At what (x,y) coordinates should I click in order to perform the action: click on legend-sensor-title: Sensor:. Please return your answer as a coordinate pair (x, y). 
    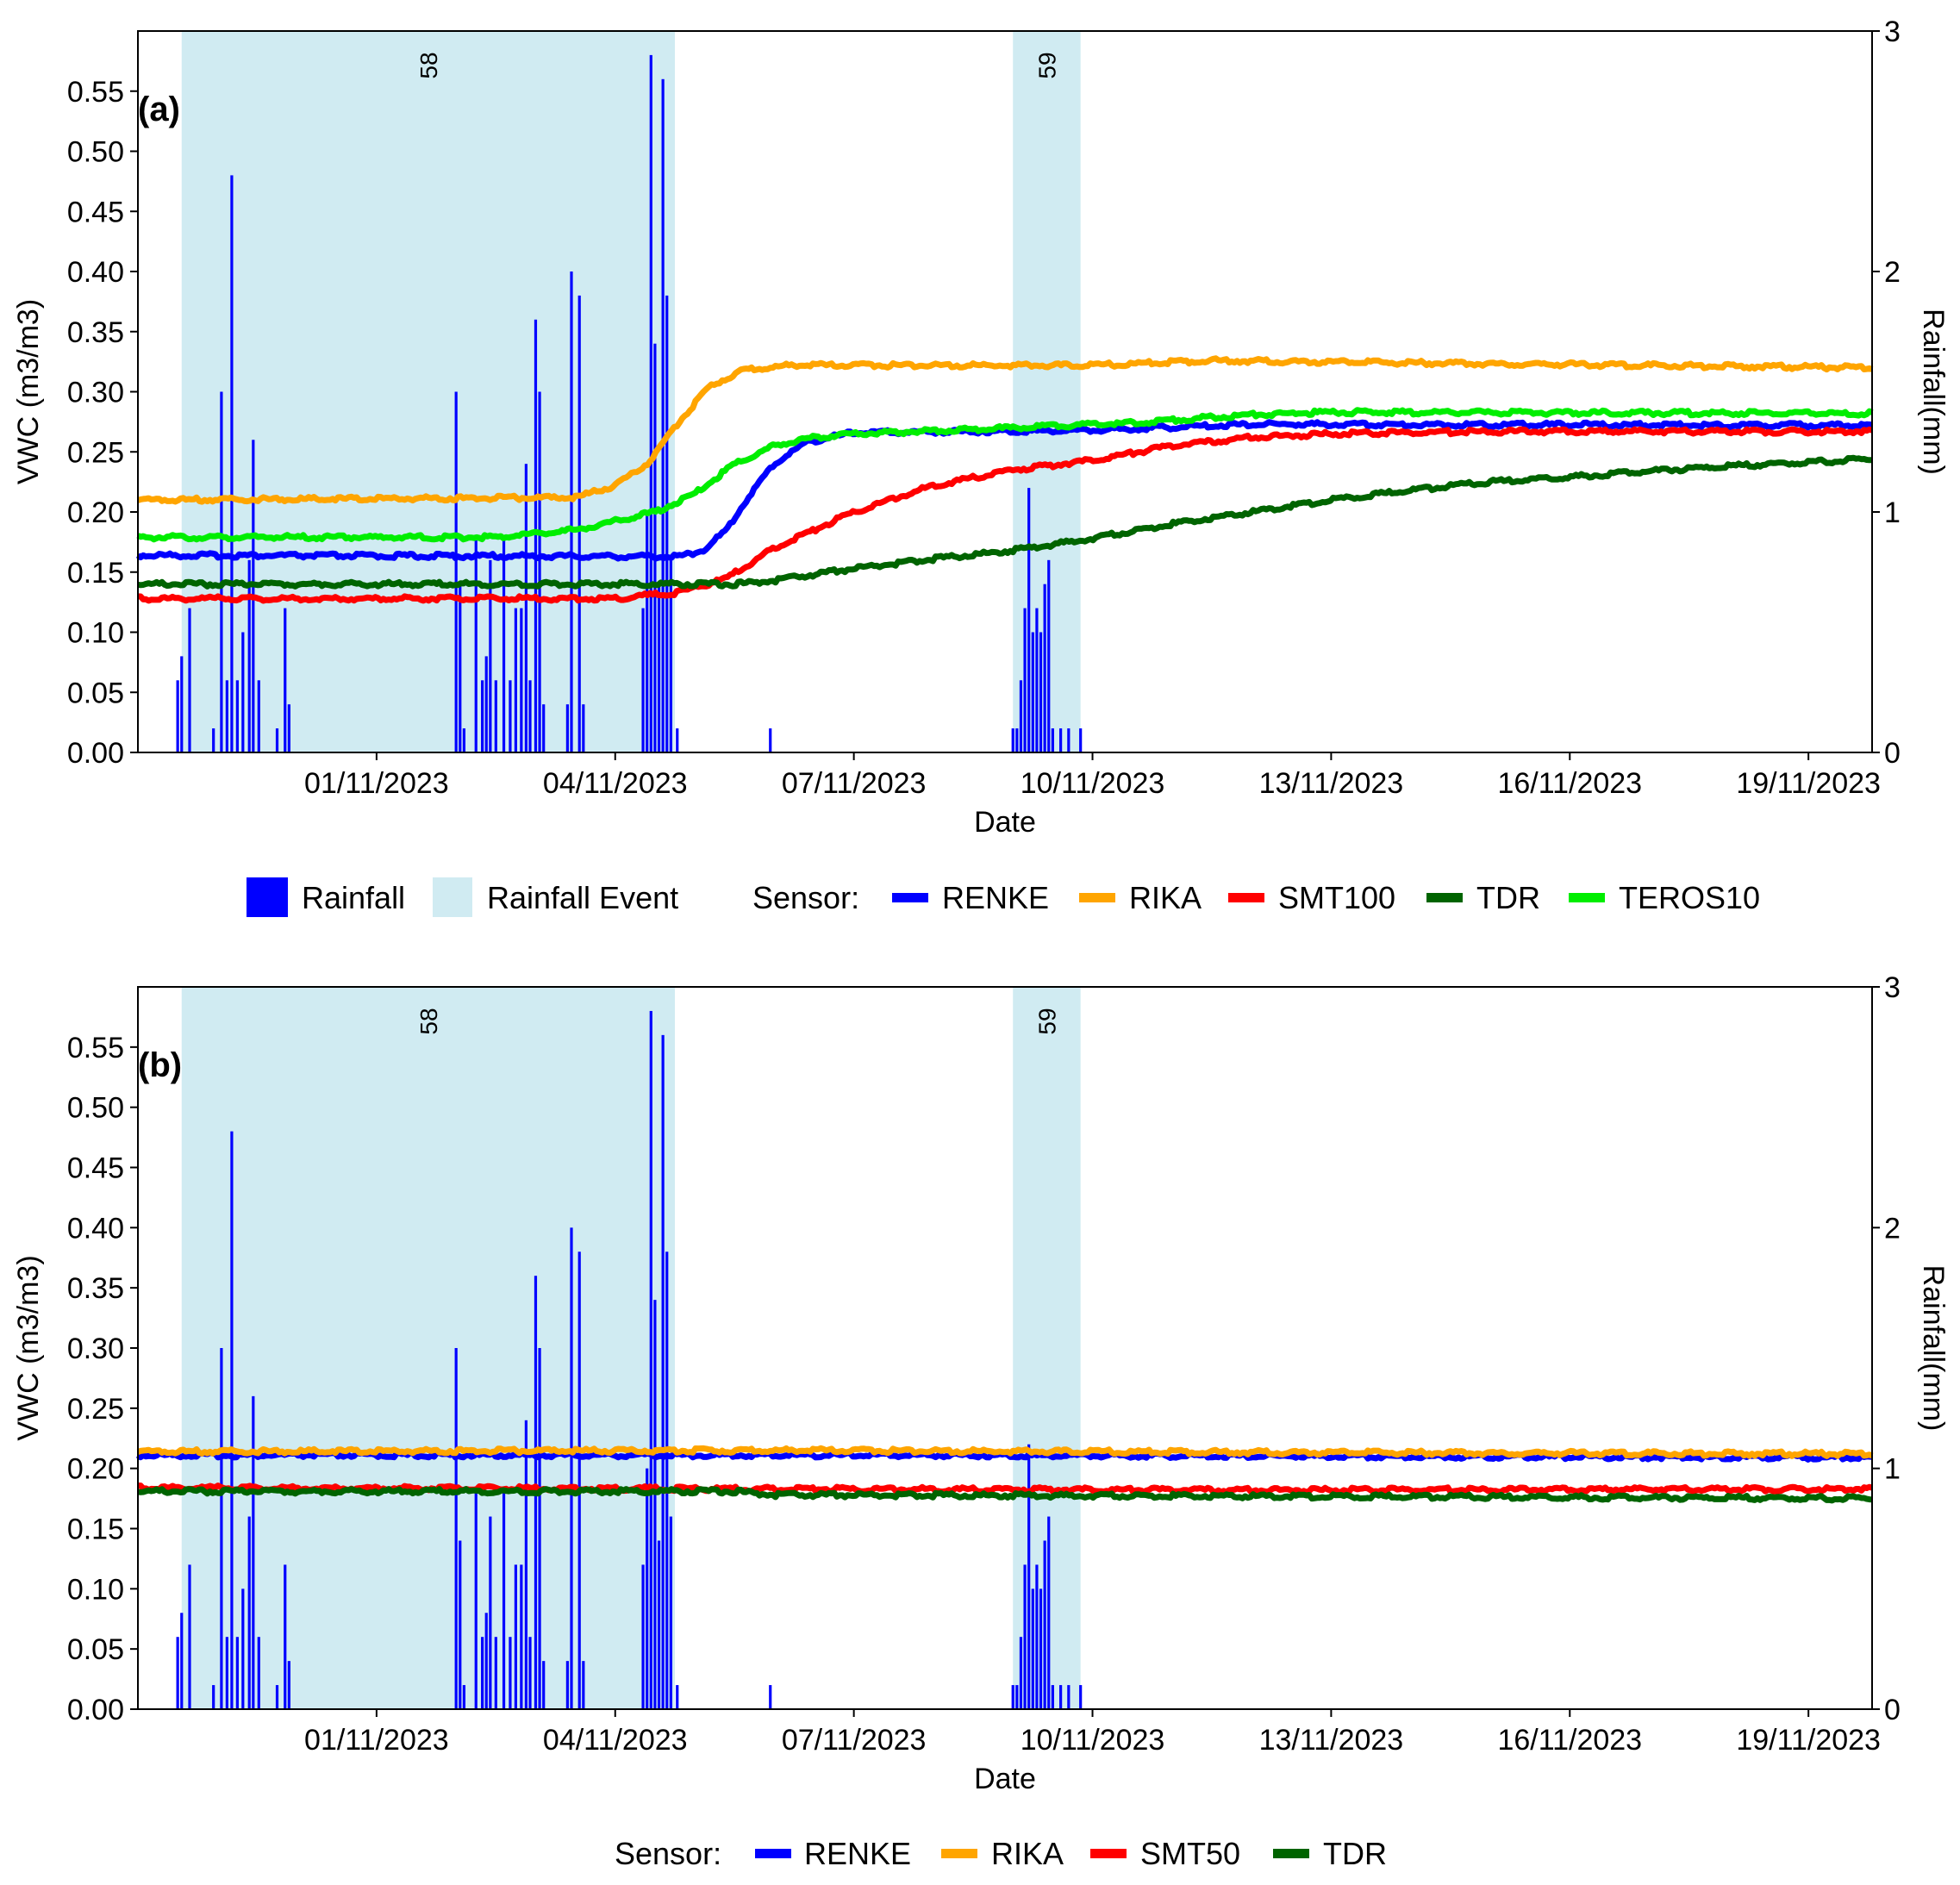
    Looking at the image, I should click on (806, 897).